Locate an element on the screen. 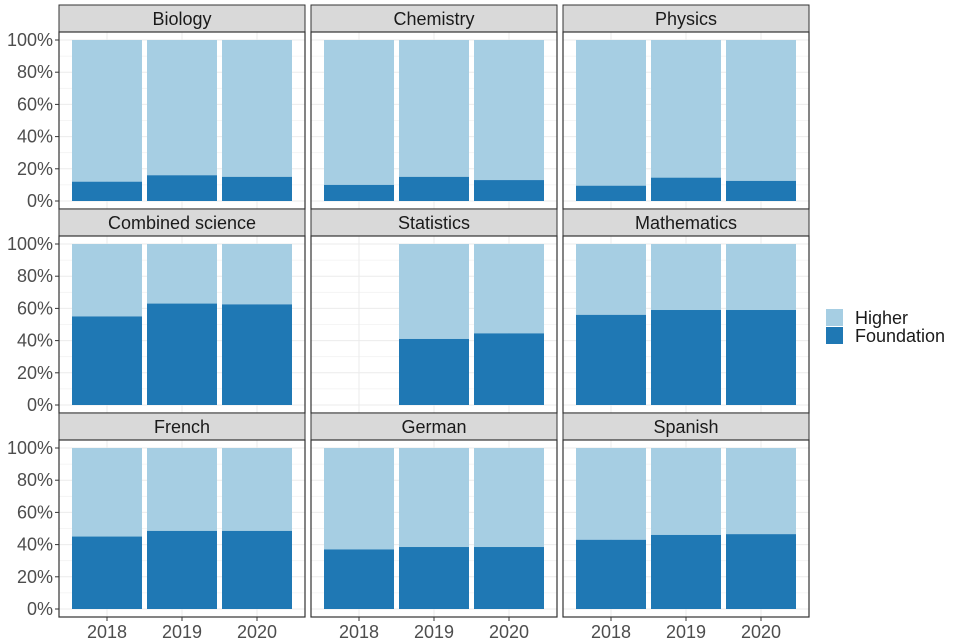 This screenshot has width=960, height=640. facet-title: Spanish is located at coordinates (685, 427).